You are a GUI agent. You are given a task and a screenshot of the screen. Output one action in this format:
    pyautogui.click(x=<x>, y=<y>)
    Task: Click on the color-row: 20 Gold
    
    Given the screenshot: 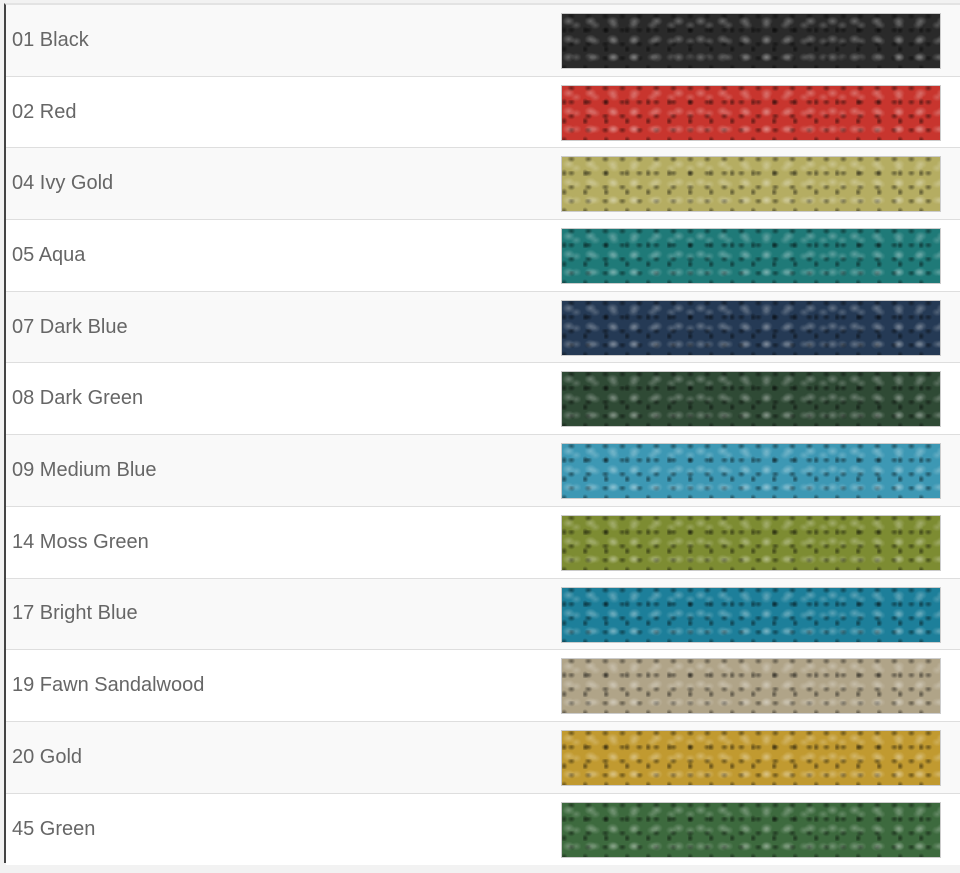 What is the action you would take?
    pyautogui.click(x=483, y=757)
    